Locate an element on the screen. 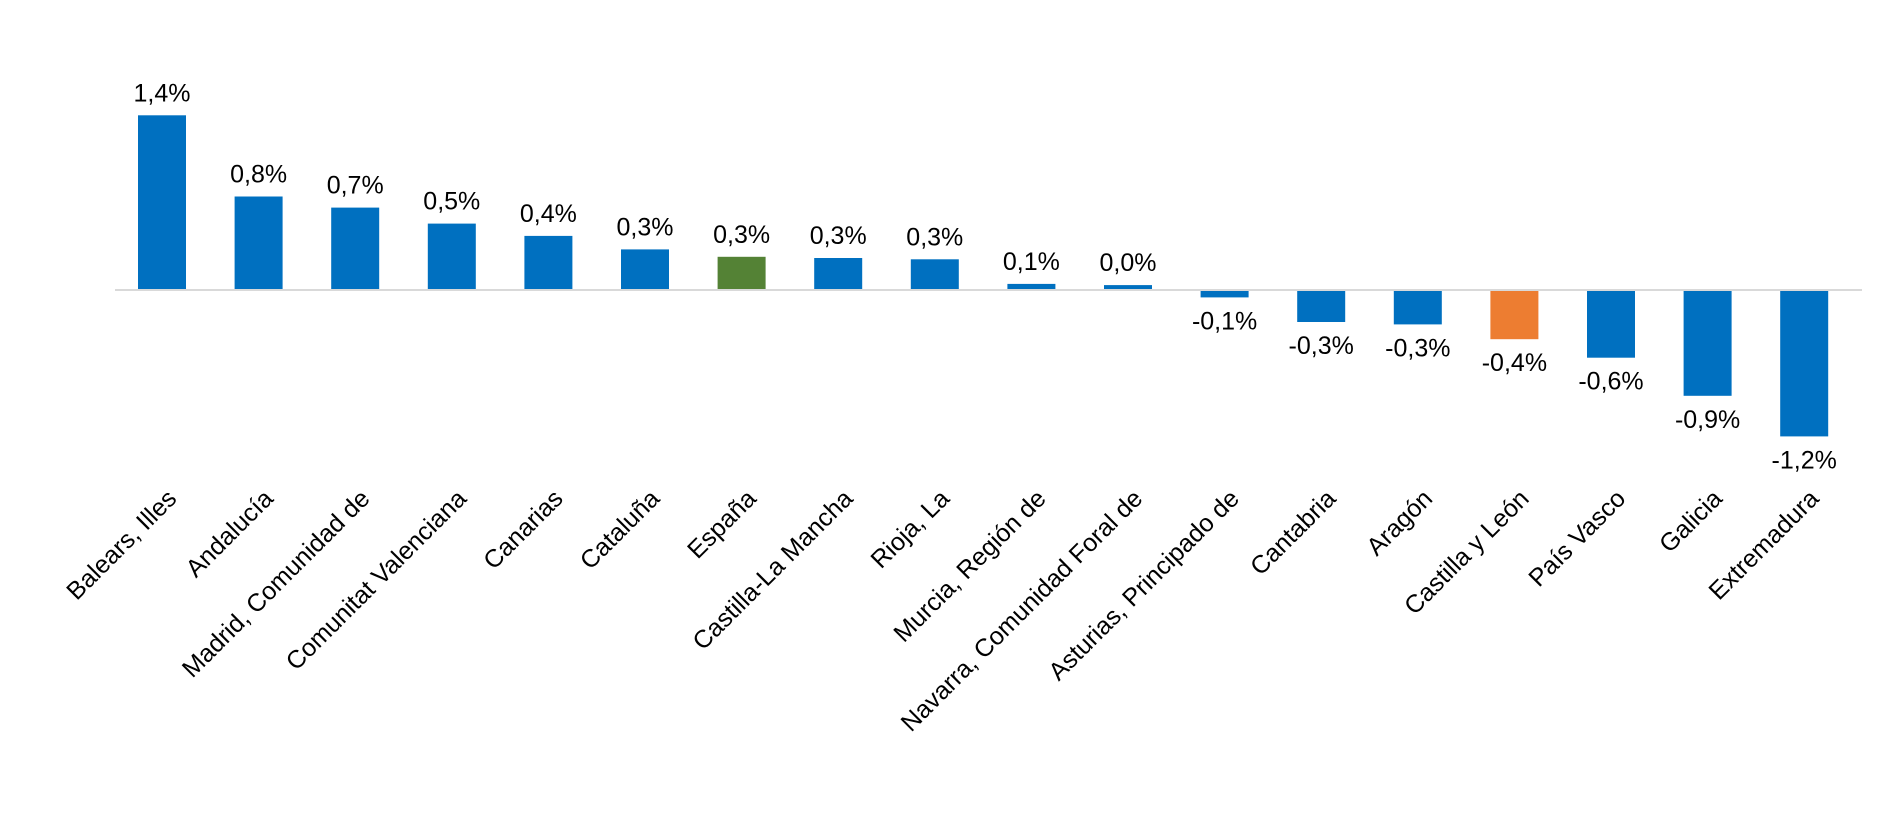 The image size is (1900, 836). category-label-12: Cantabria is located at coordinates (1293, 532).